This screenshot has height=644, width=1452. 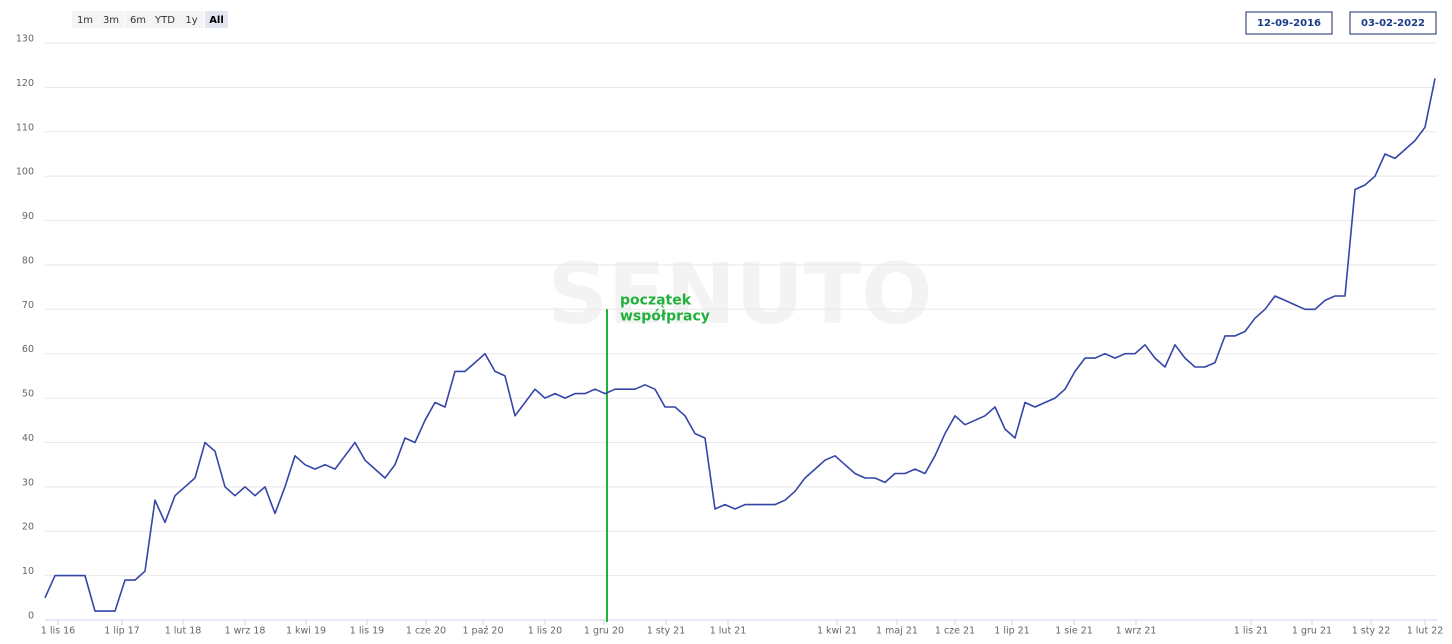 I want to click on y-tick-label: 80, so click(x=28, y=260).